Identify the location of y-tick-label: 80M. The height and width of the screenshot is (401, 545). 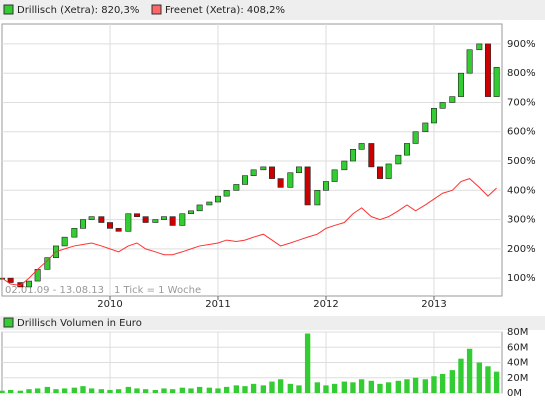
(517, 332).